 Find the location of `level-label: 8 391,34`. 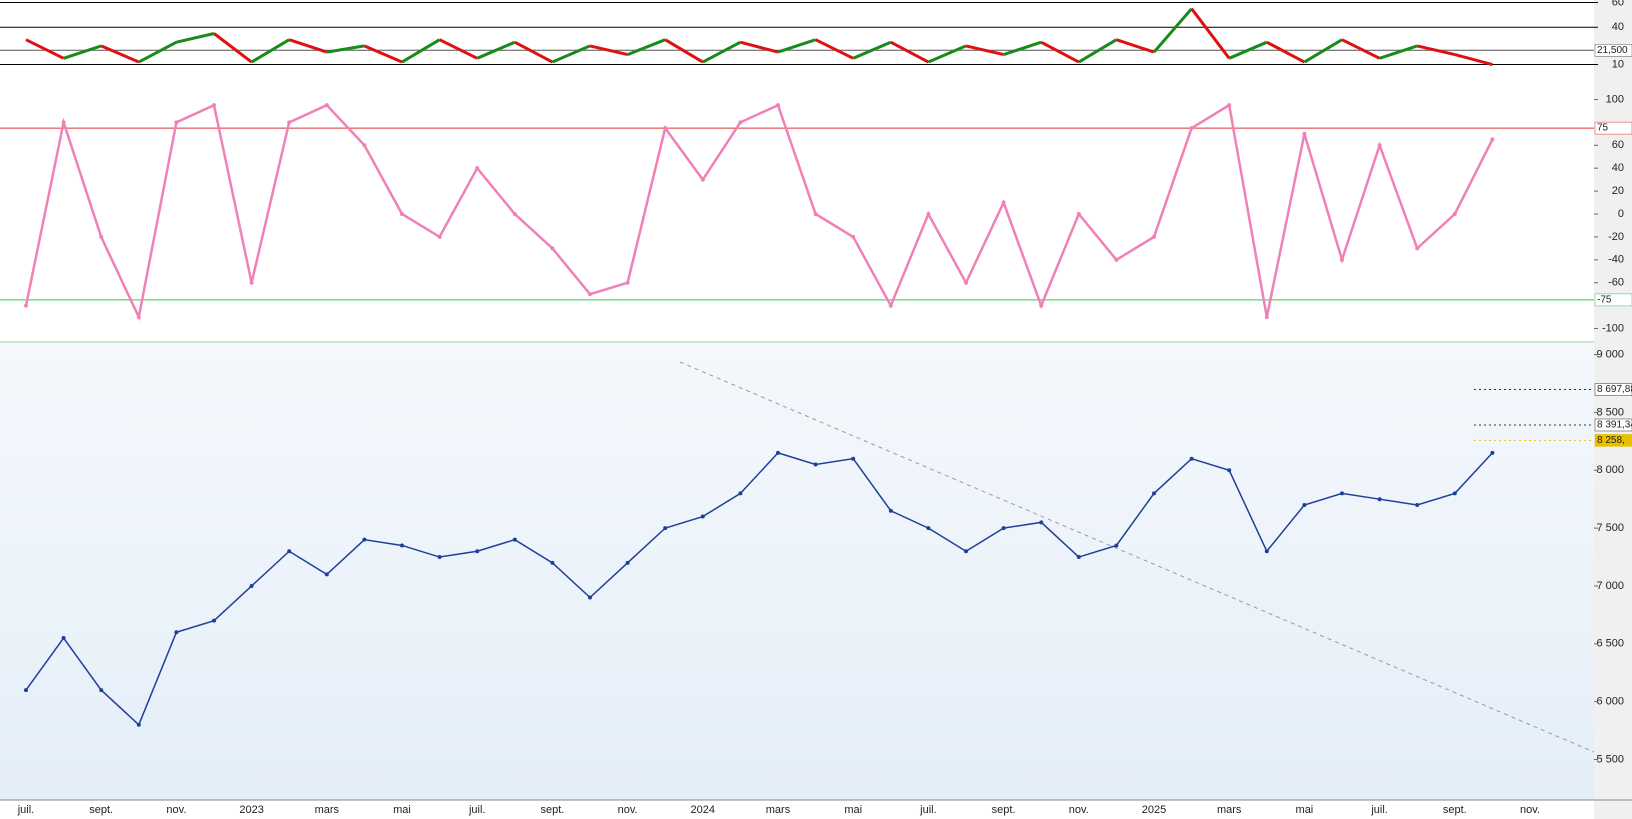

level-label: 8 391,34 is located at coordinates (1614, 425).